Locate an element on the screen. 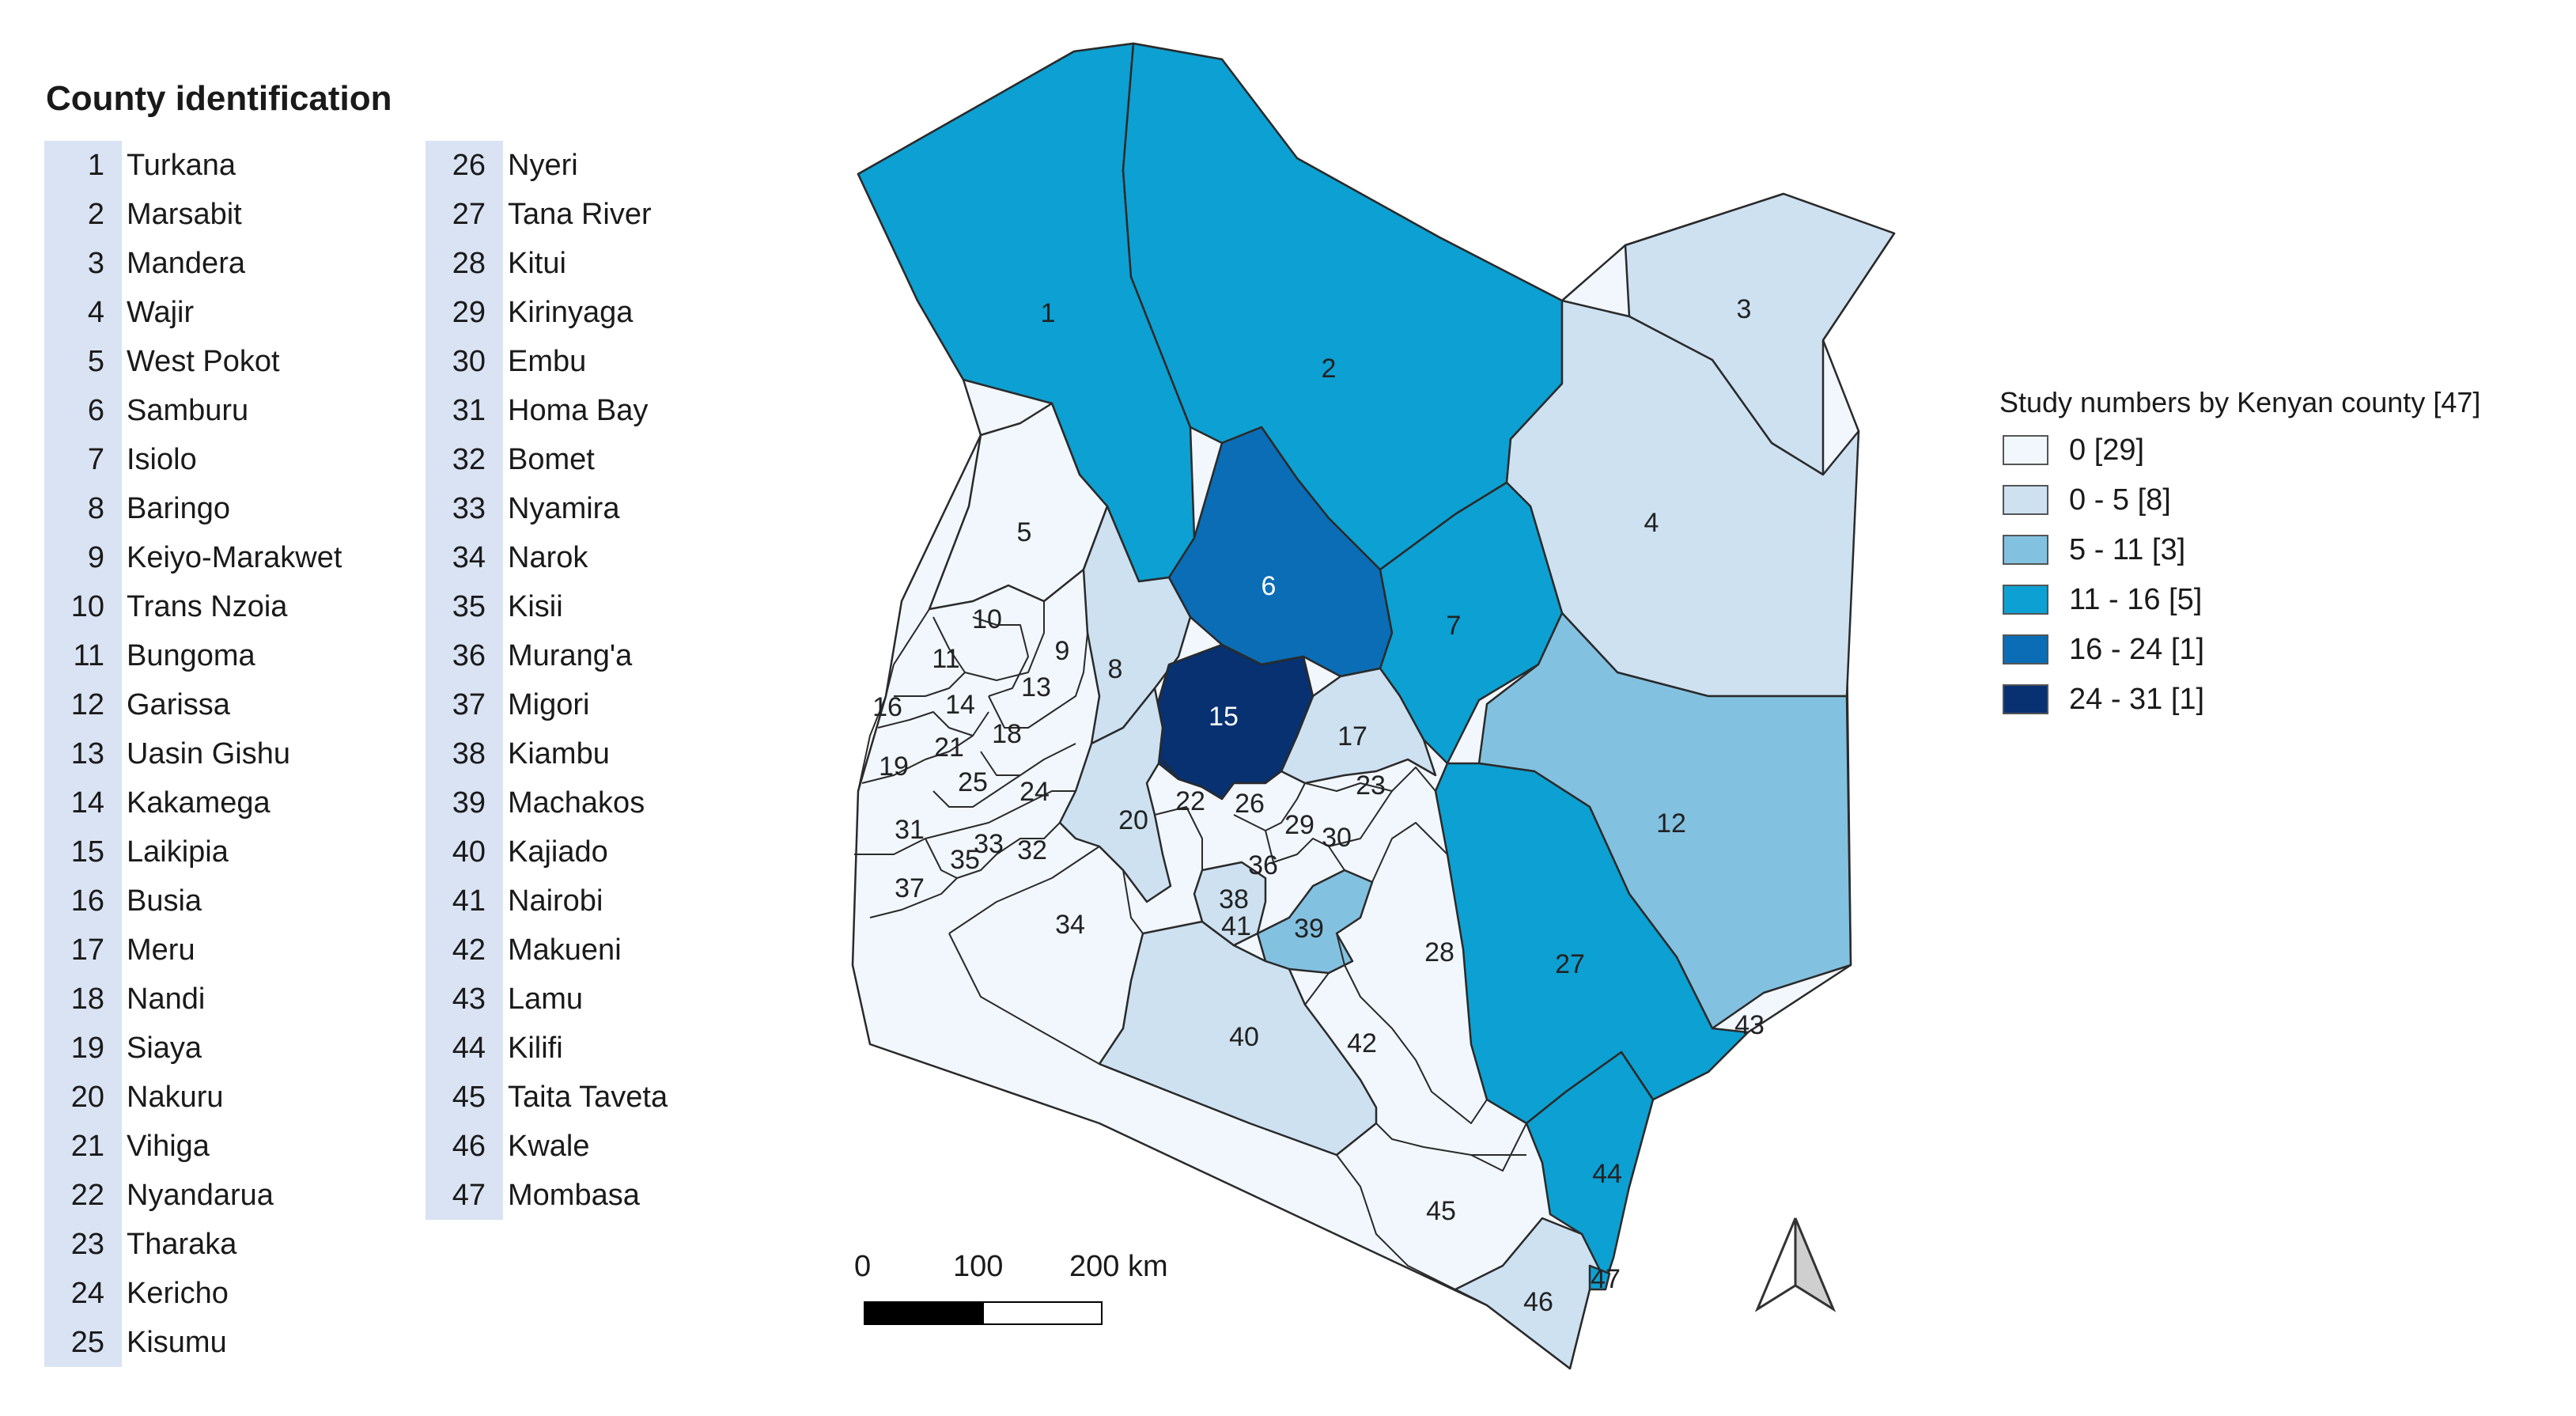  map-county-label-34: 34 is located at coordinates (1070, 925).